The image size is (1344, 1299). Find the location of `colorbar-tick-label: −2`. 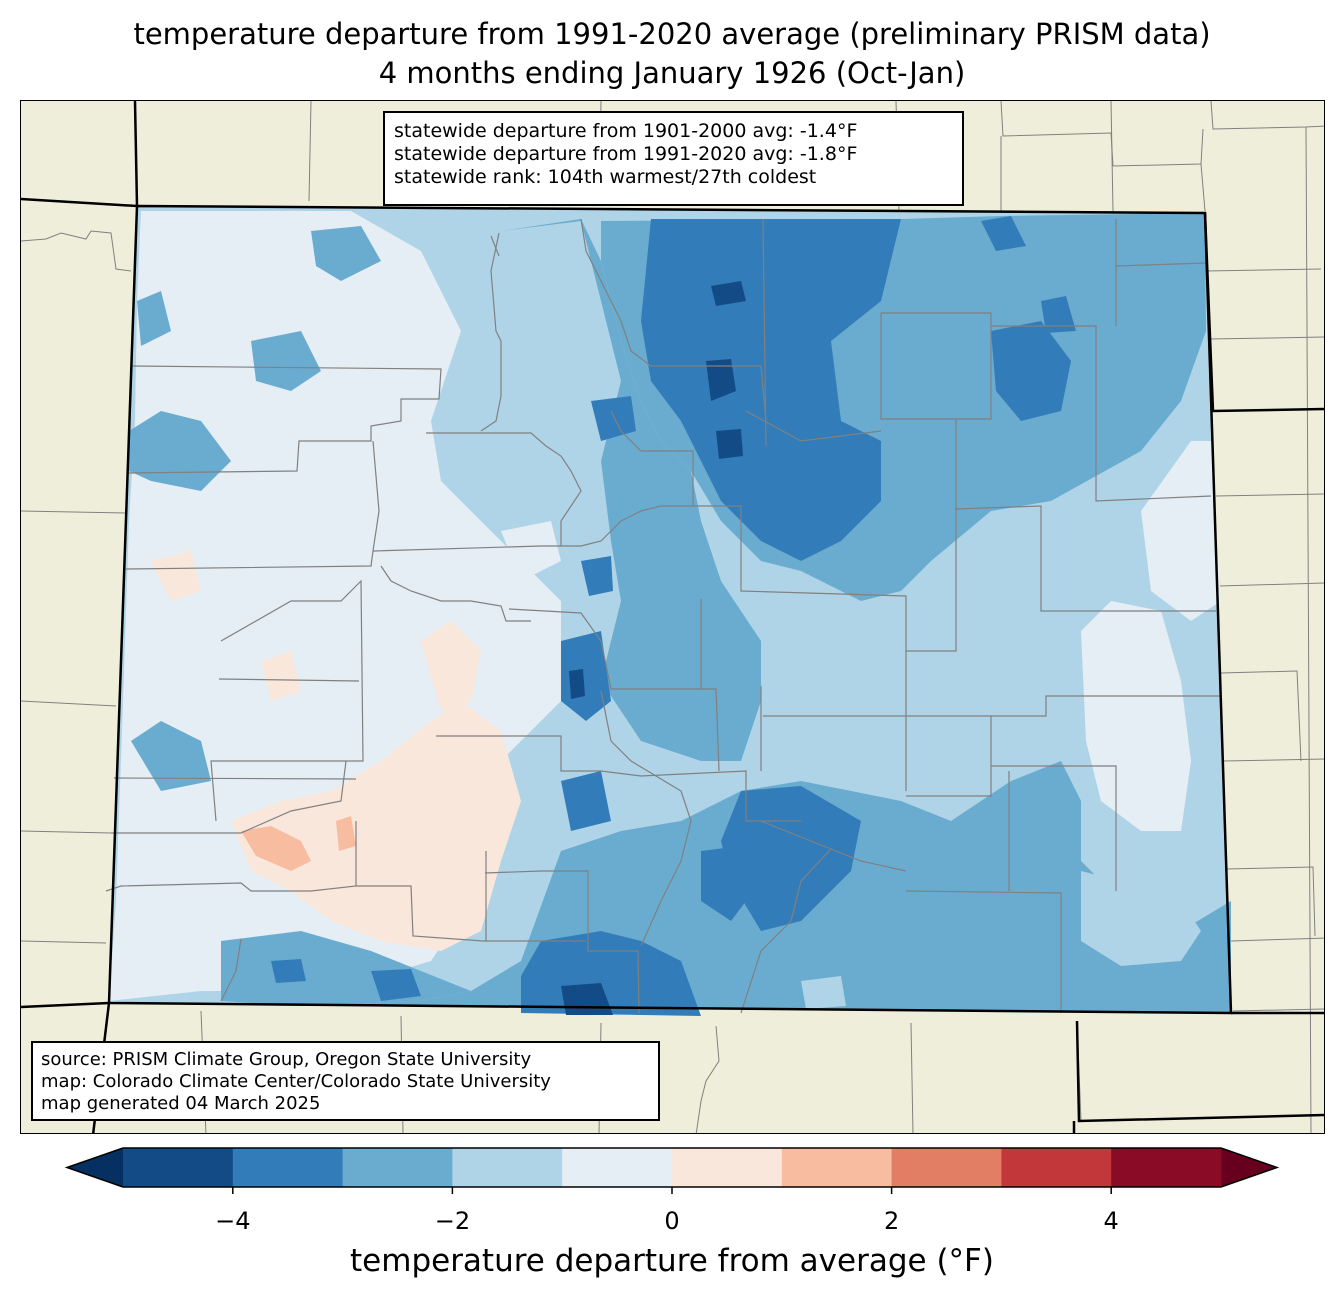

colorbar-tick-label: −2 is located at coordinates (452, 1221).